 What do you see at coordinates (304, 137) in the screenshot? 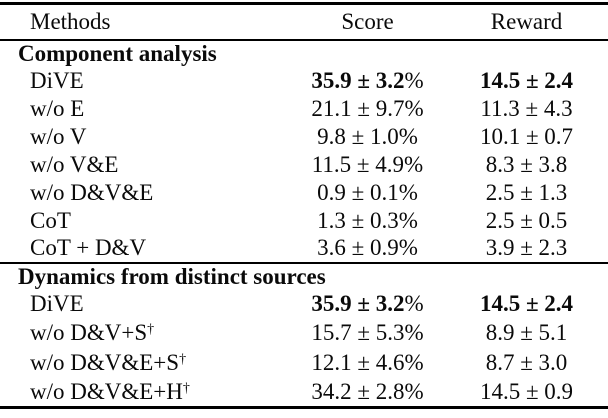
I see `table-row: w/o V 9.8 ± 1.0% 10.1 ± 0.7` at bounding box center [304, 137].